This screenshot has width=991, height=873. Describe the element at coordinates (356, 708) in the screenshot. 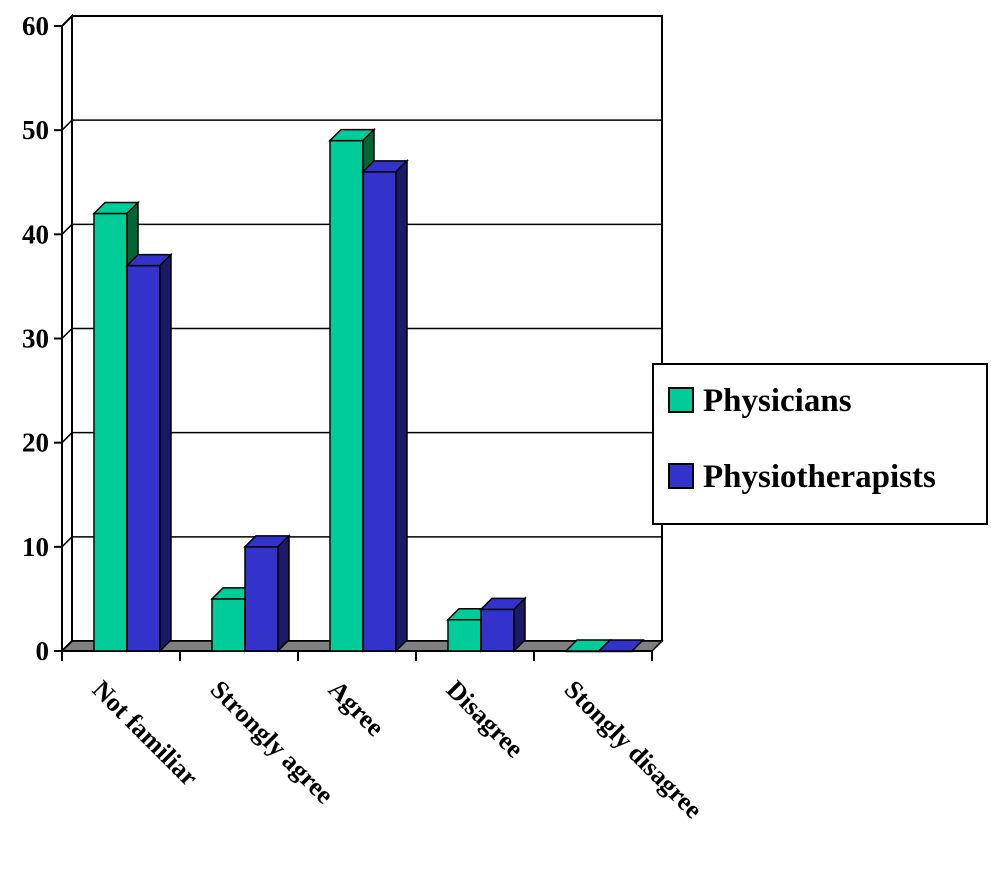

I see `x-tick-label: Agree` at that location.